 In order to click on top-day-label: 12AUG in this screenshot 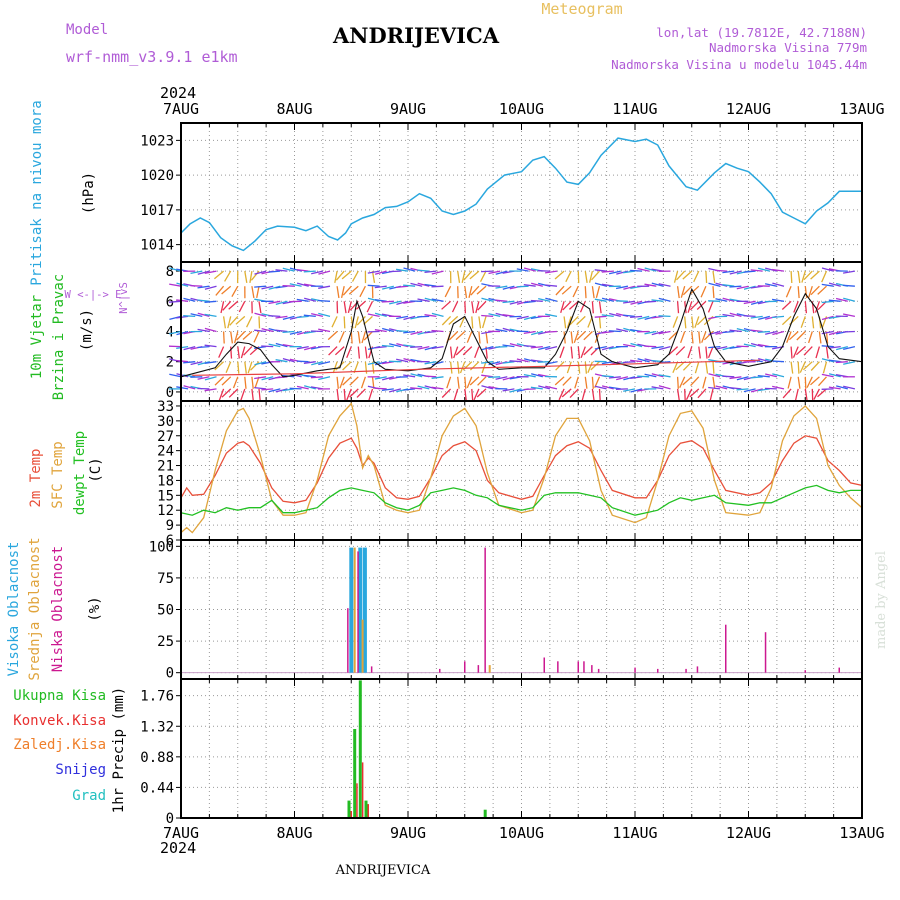, I will do `click(748, 109)`.